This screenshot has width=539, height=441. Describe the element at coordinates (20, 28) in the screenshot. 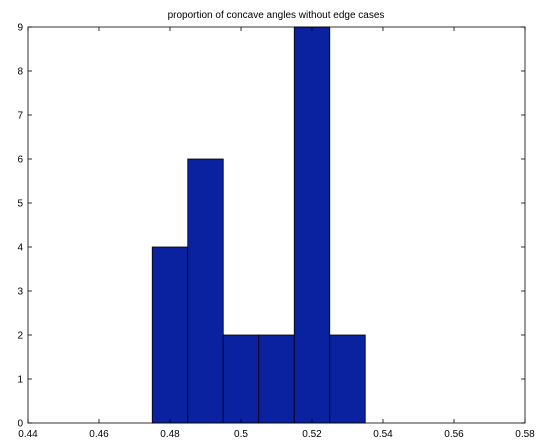

I see `y-tick-label: 9` at that location.